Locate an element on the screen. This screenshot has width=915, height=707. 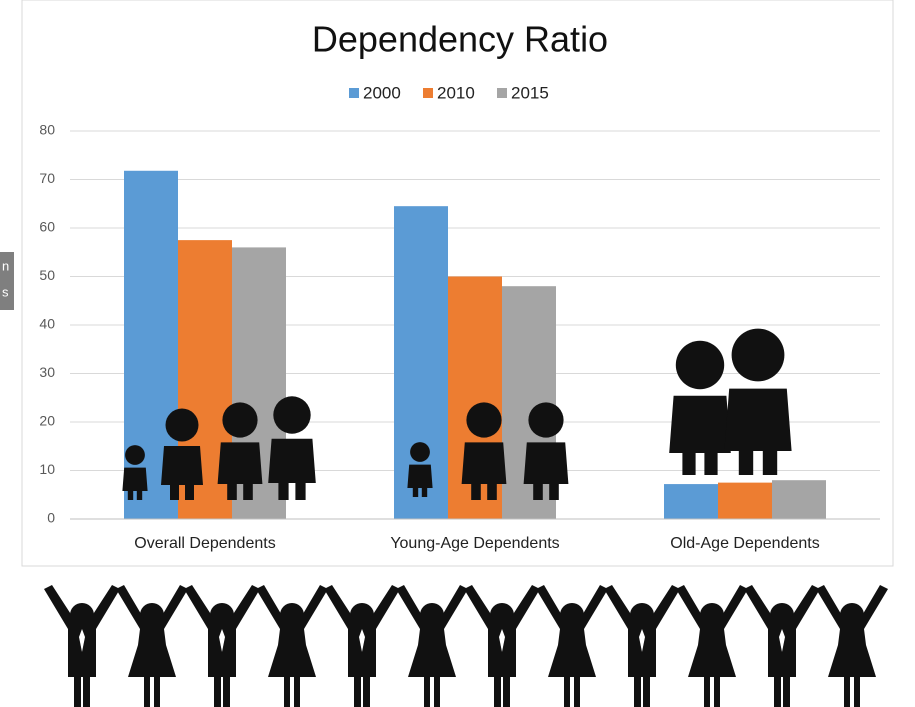
x-tick-label: Young-Age Dependents is located at coordinates (474, 543).